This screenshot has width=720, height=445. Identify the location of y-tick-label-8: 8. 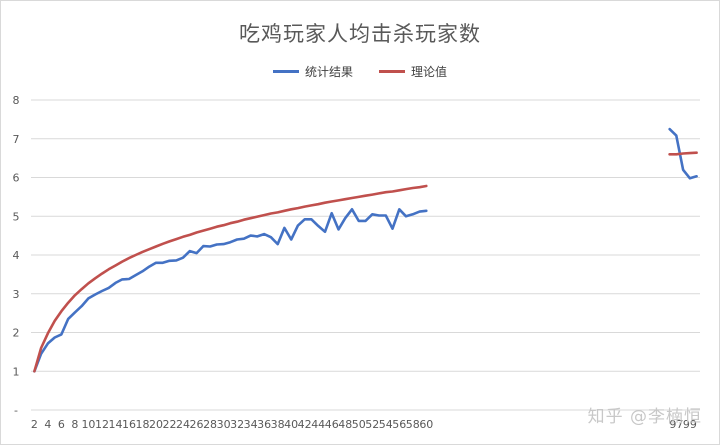
(16, 100).